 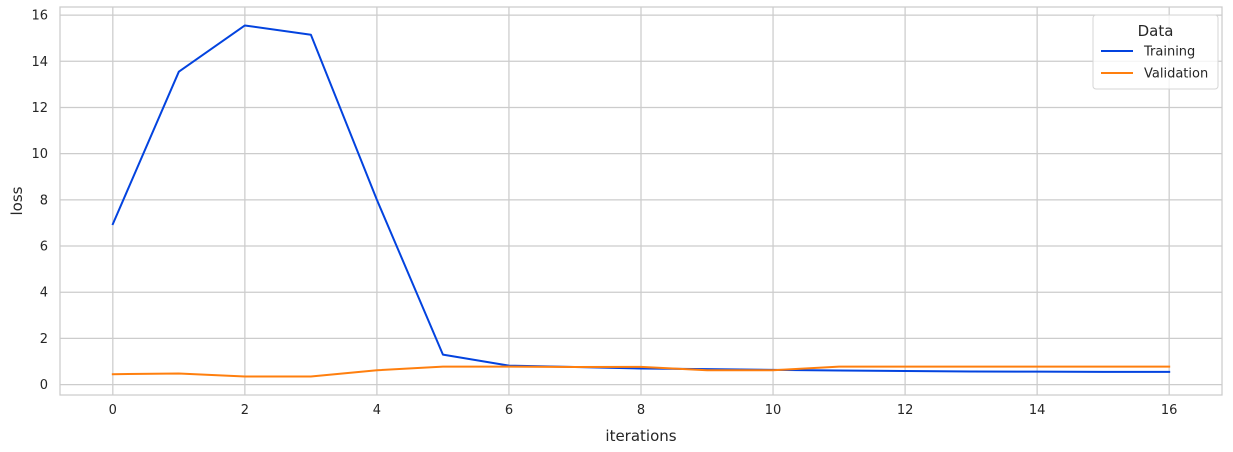 What do you see at coordinates (44, 200) in the screenshot?
I see `y-tick-label: 8` at bounding box center [44, 200].